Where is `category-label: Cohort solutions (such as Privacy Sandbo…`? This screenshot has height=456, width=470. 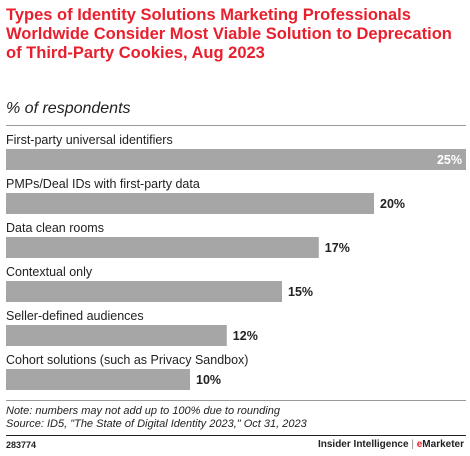
category-label: Cohort solutions (such as Privacy Sandbo… is located at coordinates (127, 360).